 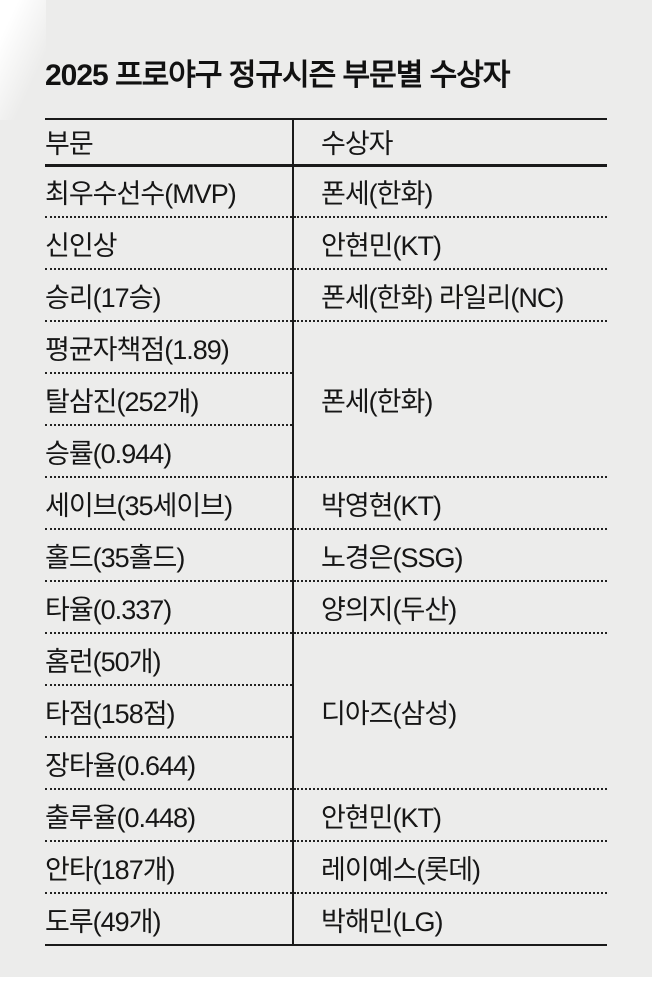 I want to click on category-cell: 탈삼진(252개), so click(x=169, y=398).